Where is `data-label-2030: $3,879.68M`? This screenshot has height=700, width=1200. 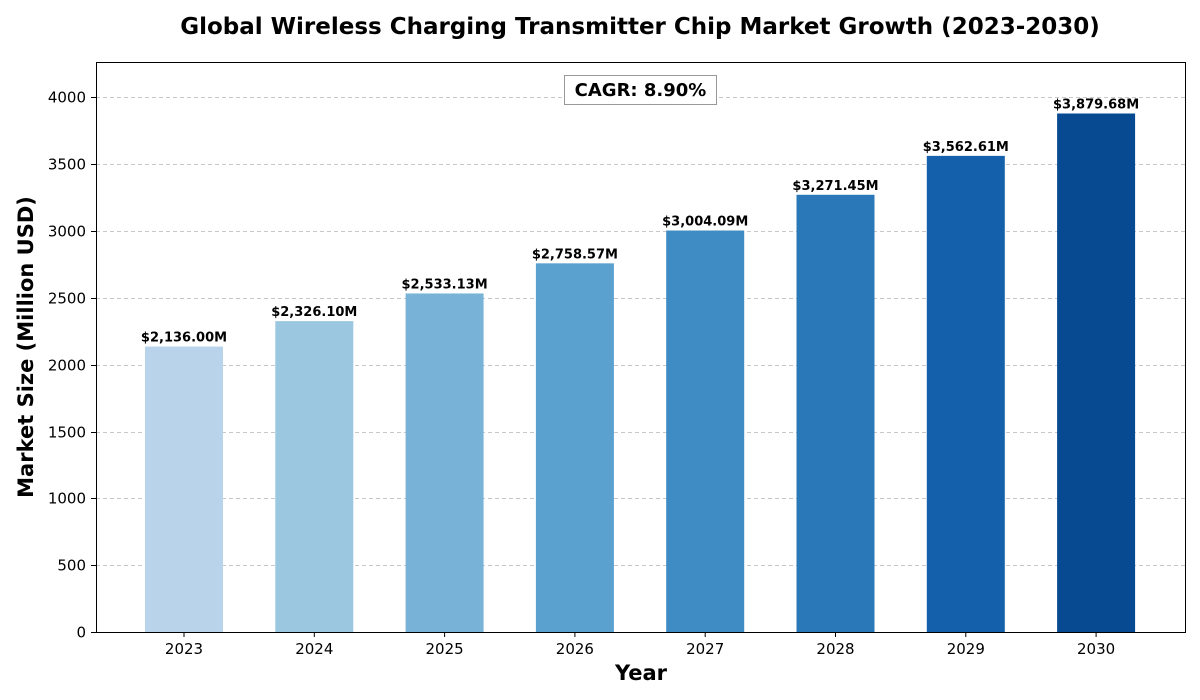
data-label-2030: $3,879.68M is located at coordinates (1096, 104).